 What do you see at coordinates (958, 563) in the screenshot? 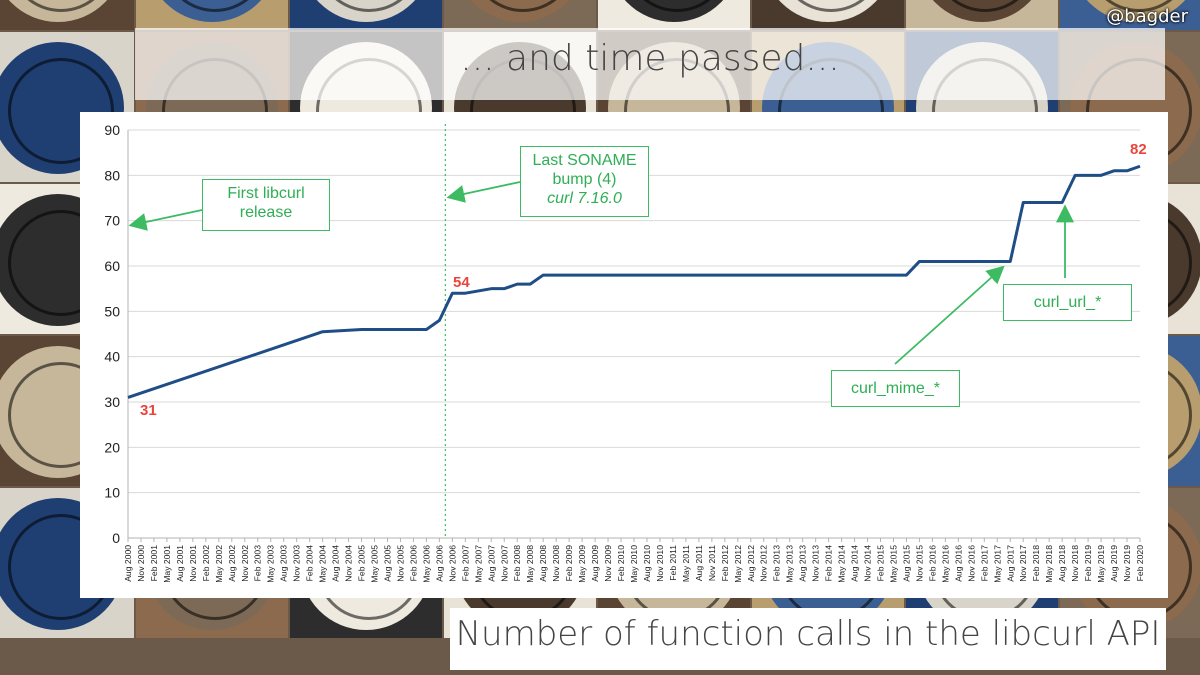
I see `x-tick-label: Aug 2016` at bounding box center [958, 563].